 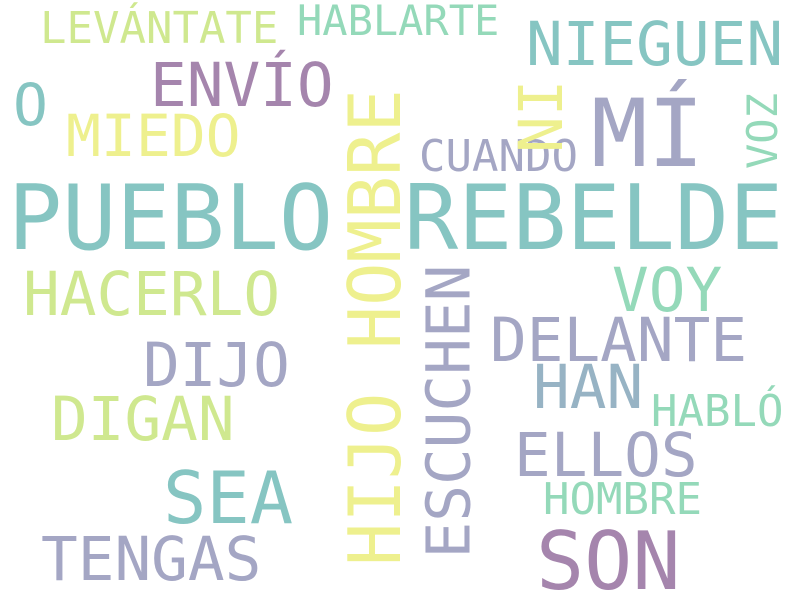 I want to click on word-miedo: MIEDO, so click(x=153, y=136).